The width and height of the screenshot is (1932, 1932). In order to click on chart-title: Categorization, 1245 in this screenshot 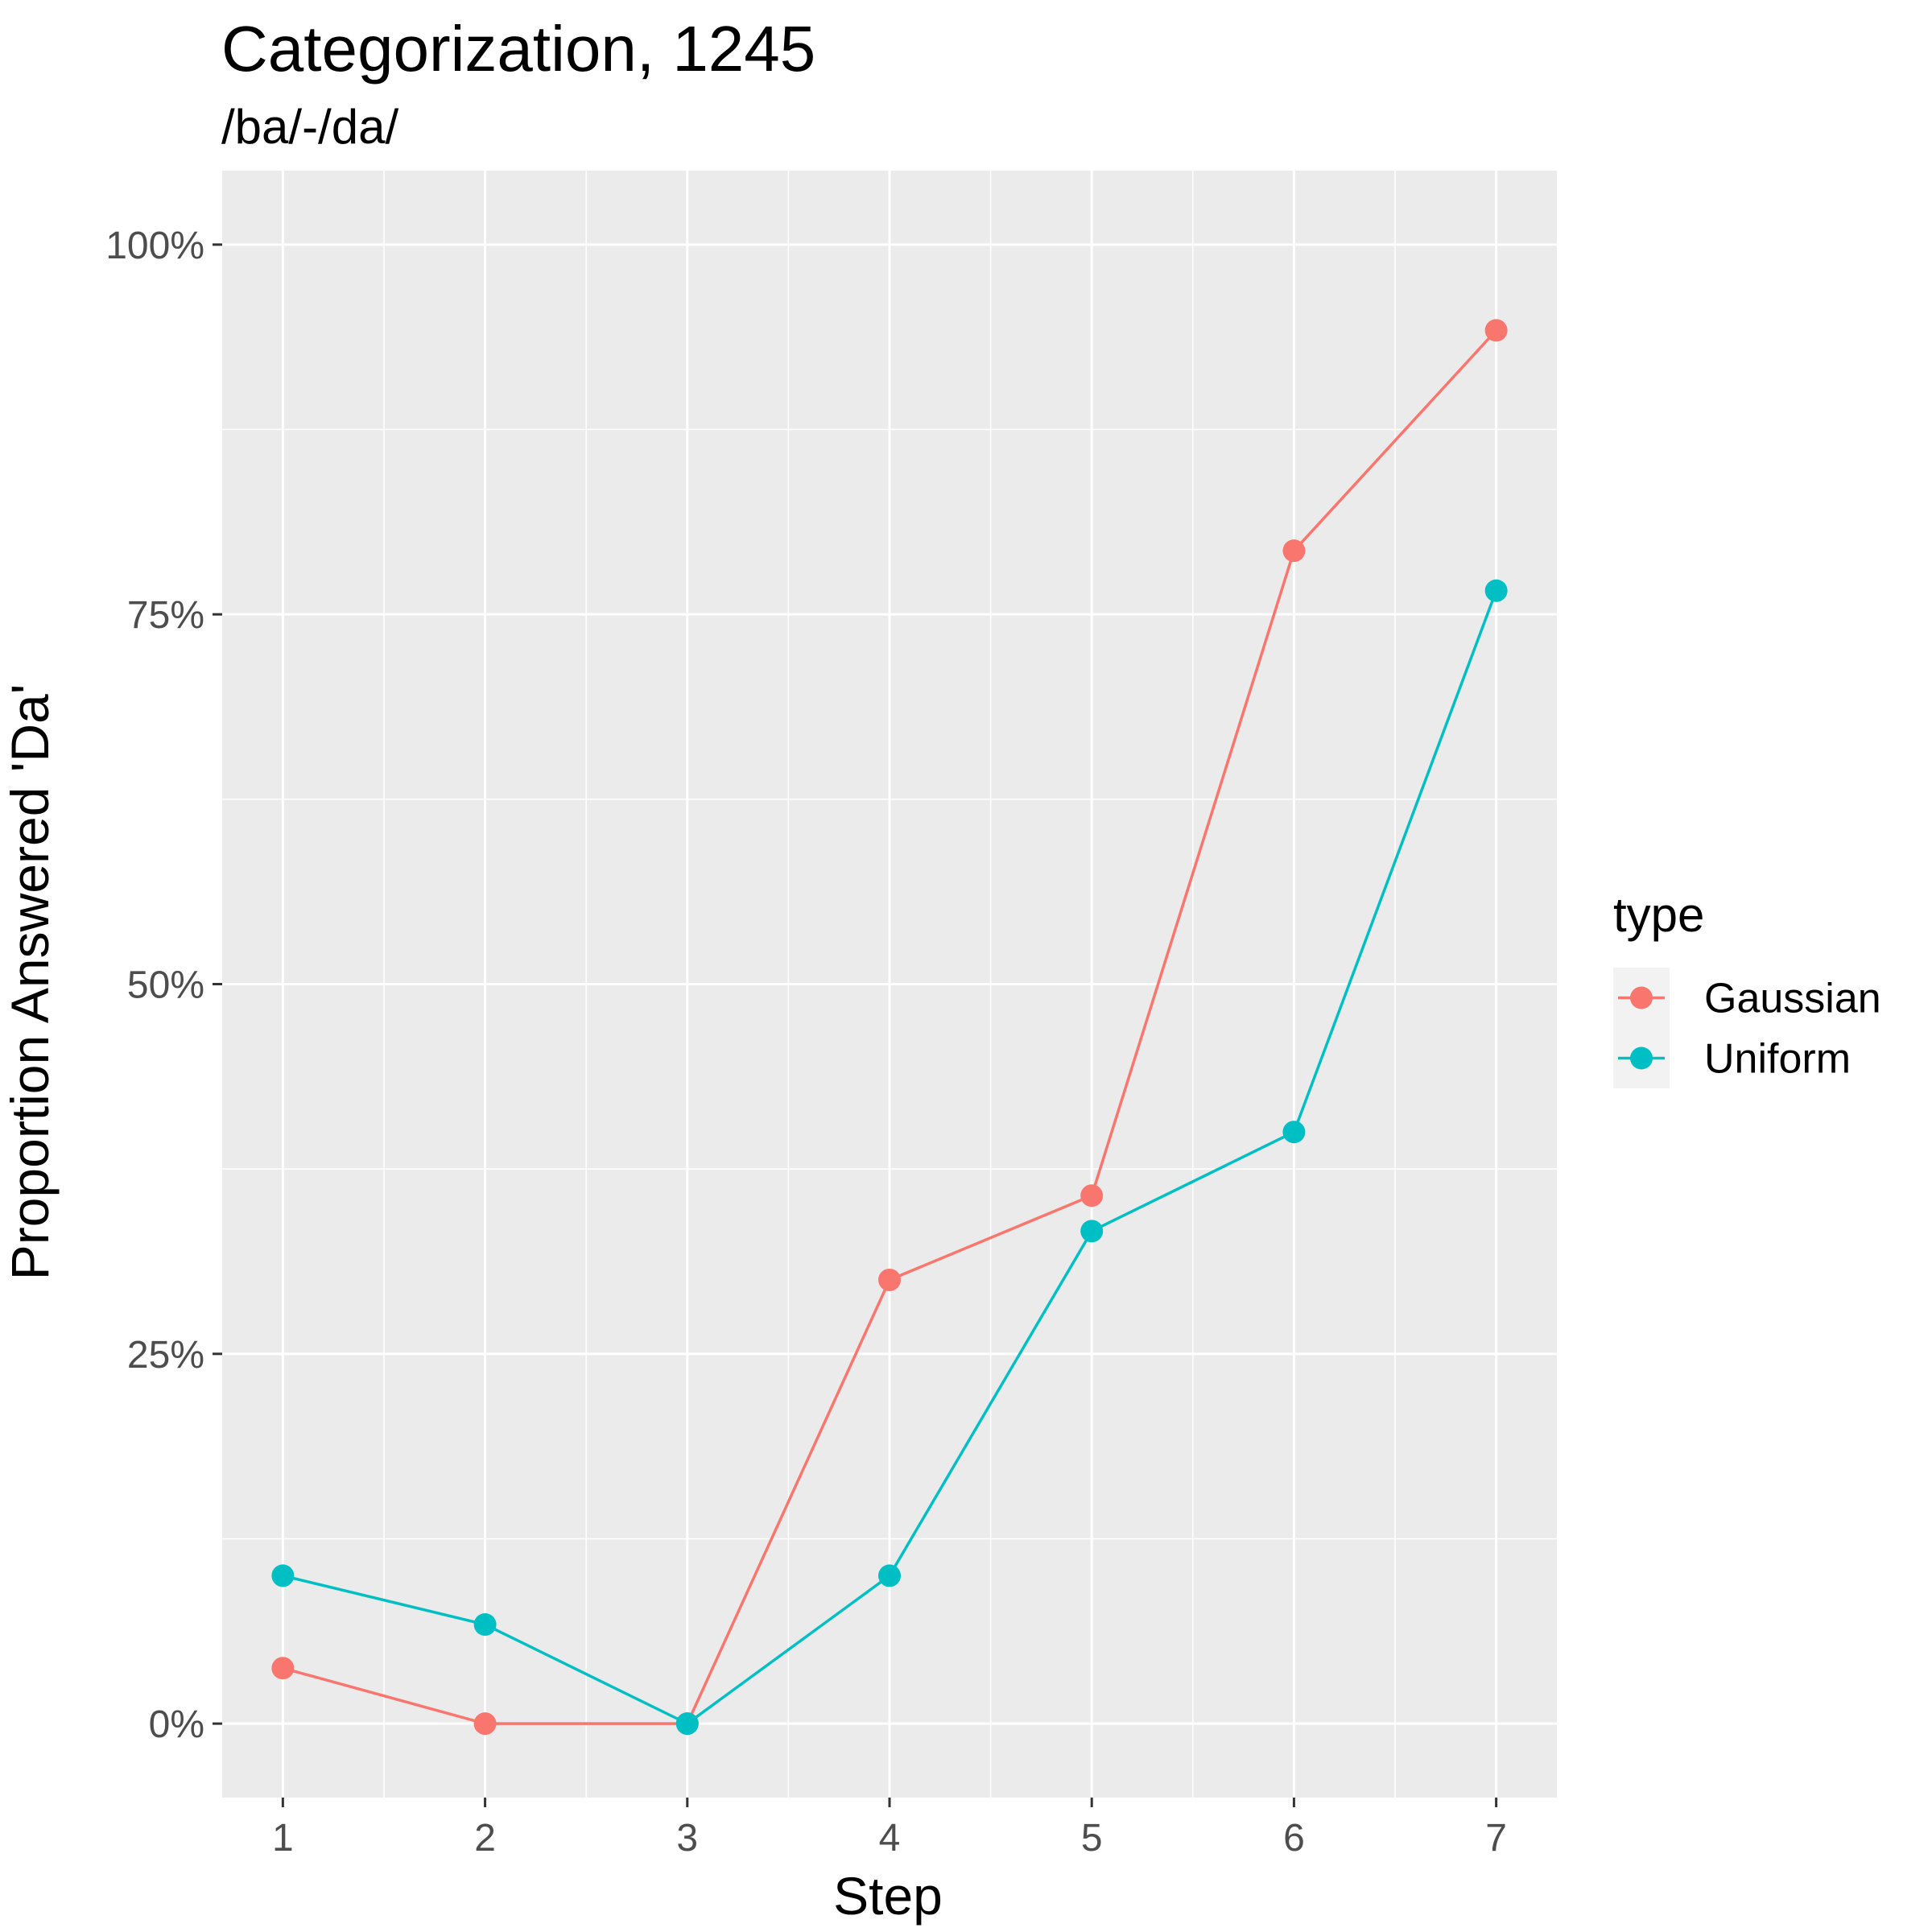, I will do `click(518, 49)`.